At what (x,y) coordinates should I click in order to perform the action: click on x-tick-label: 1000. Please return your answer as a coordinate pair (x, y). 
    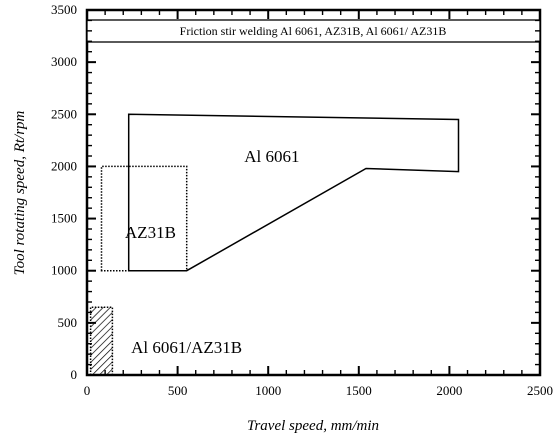
    Looking at the image, I should click on (268, 390).